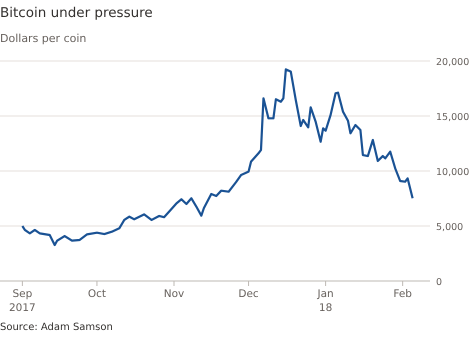 This screenshot has height=338, width=474. I want to click on x-tick-label: Dec, so click(248, 294).